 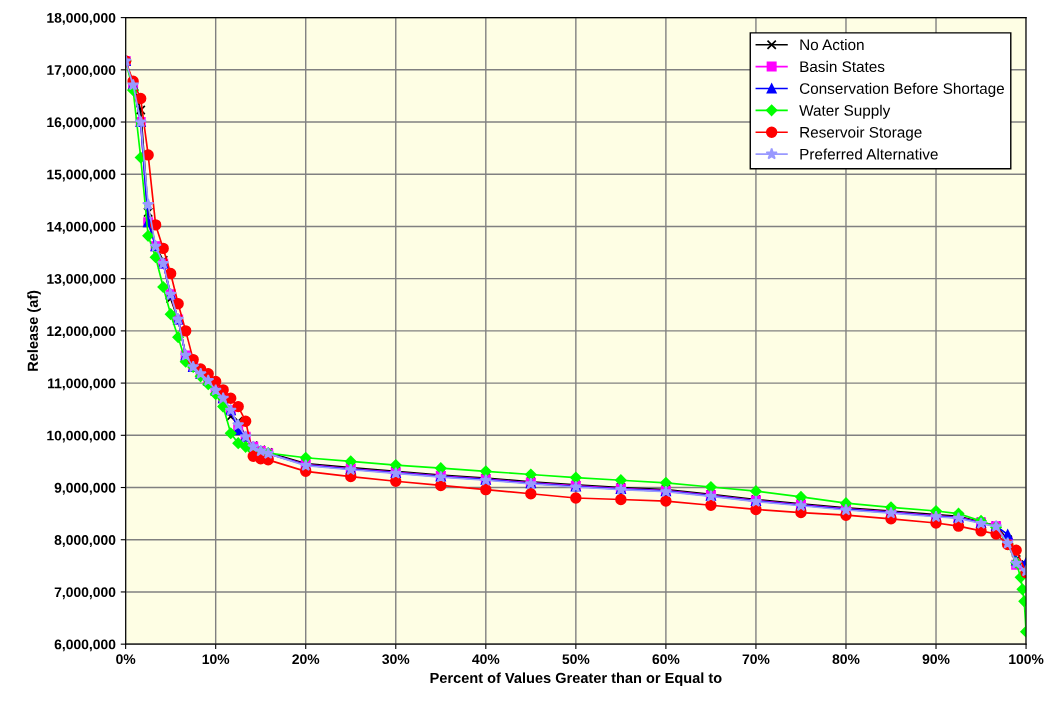 I want to click on legend-label: Water Supply, so click(x=845, y=111).